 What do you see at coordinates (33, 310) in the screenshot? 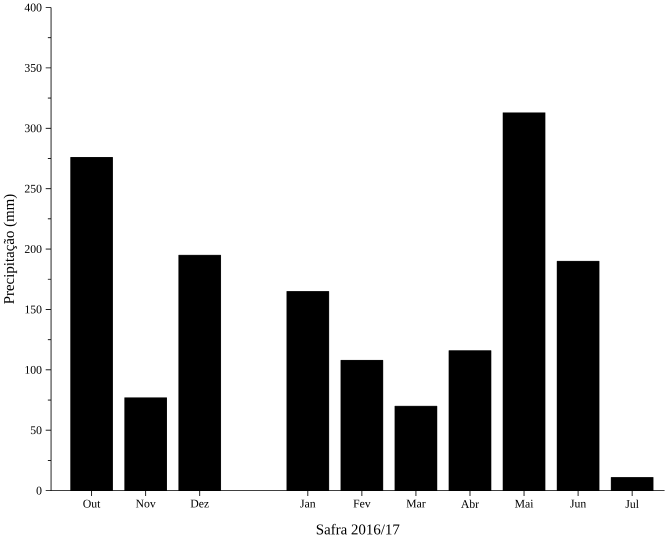
I see `y-tick-label: 150` at bounding box center [33, 310].